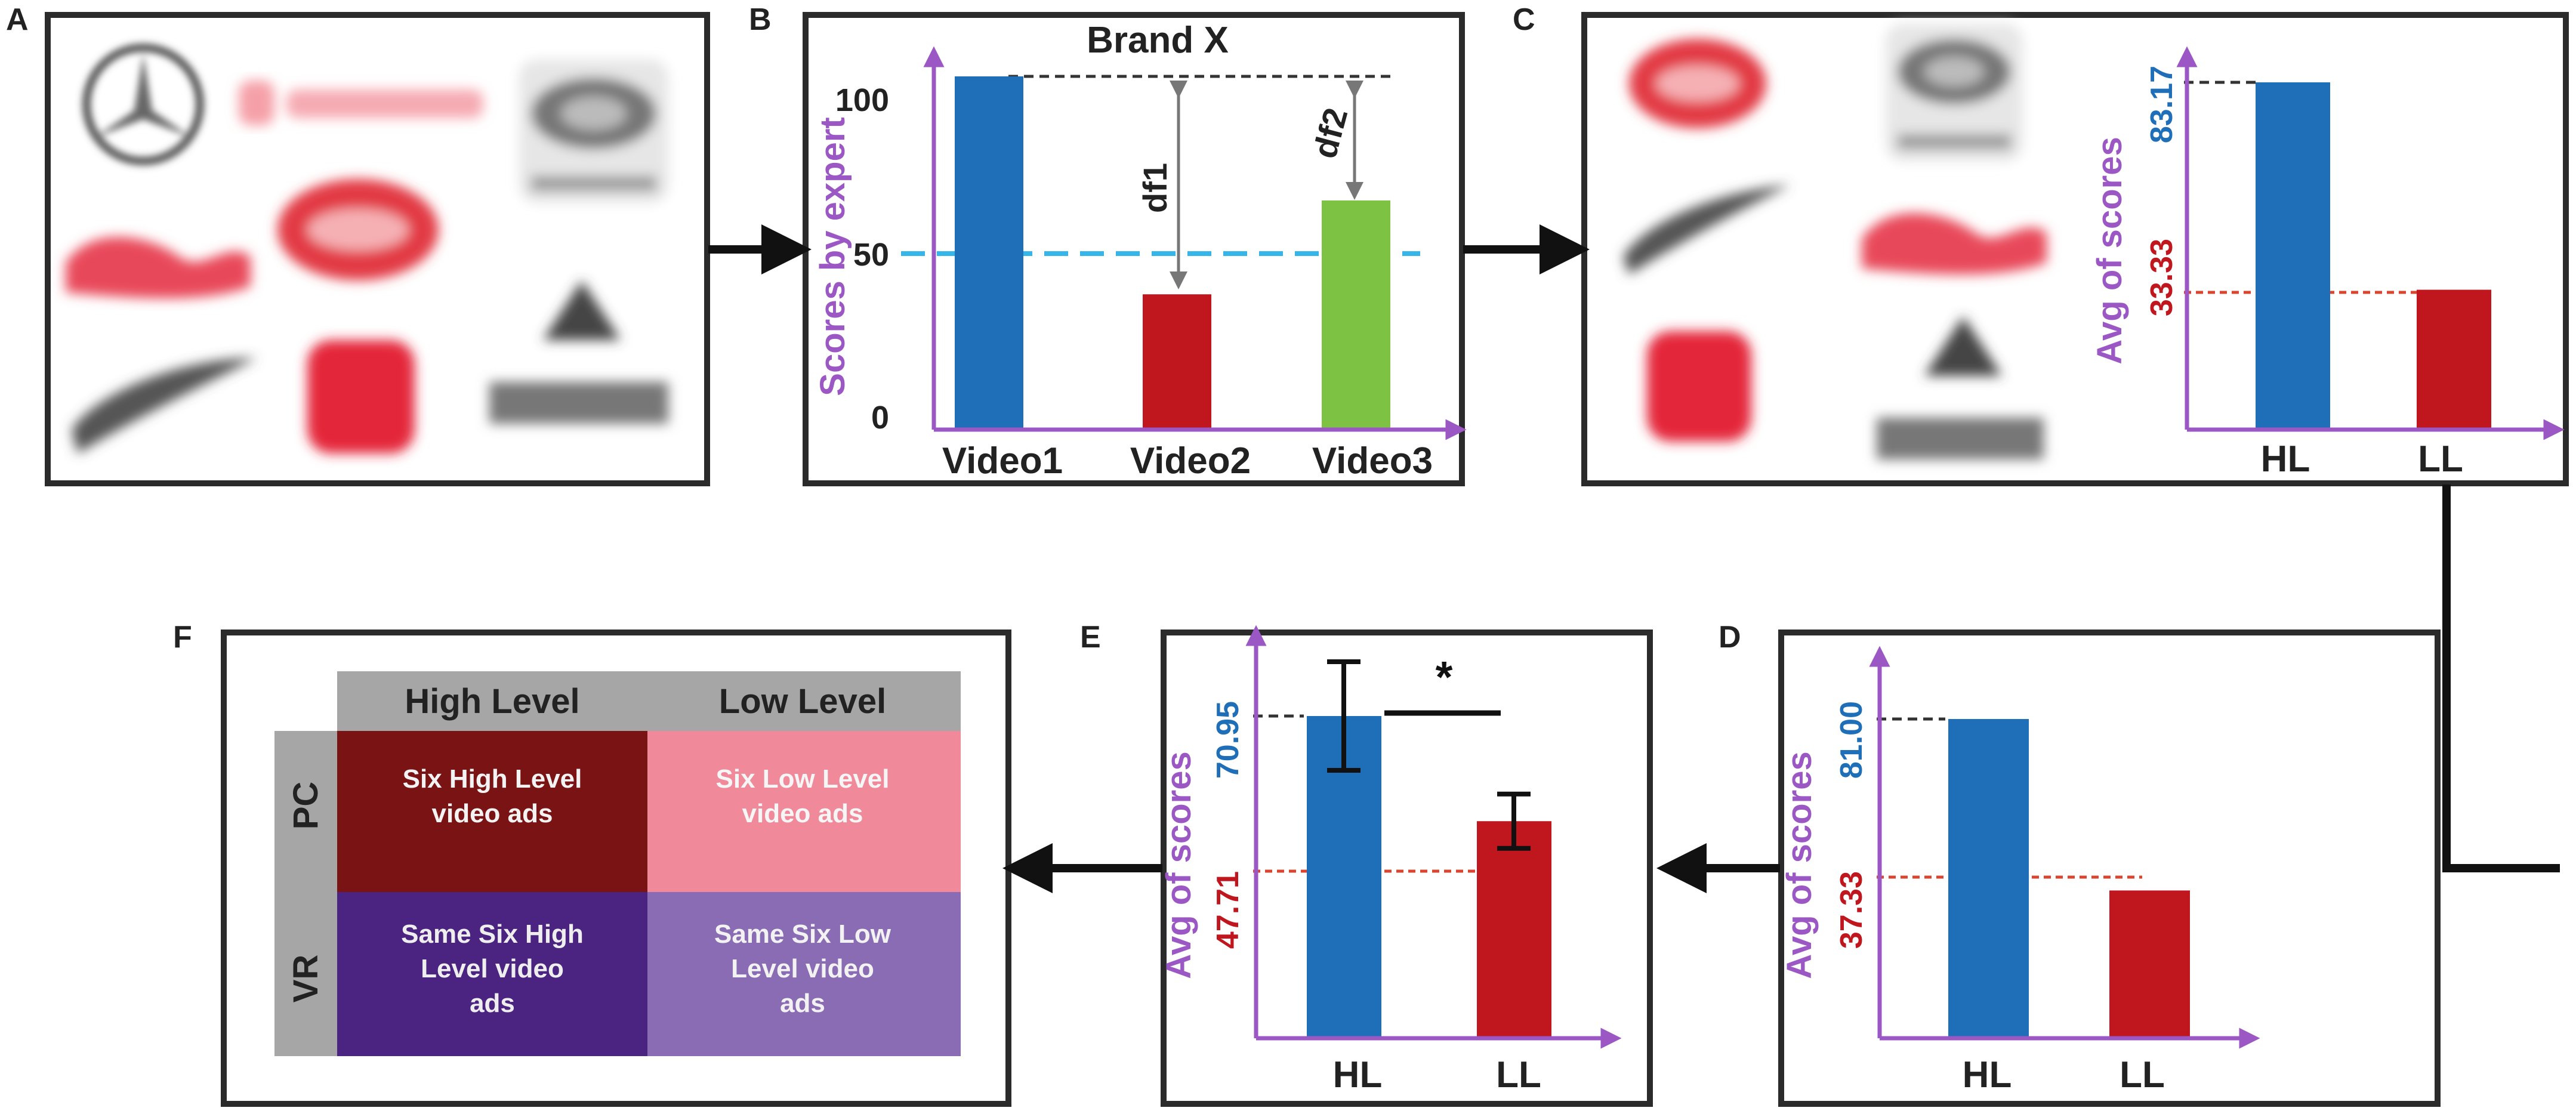 Image resolution: width=2576 pixels, height=1117 pixels. Describe the element at coordinates (1179, 865) in the screenshot. I see `panel-e-ylabel: Avg of scores` at that location.